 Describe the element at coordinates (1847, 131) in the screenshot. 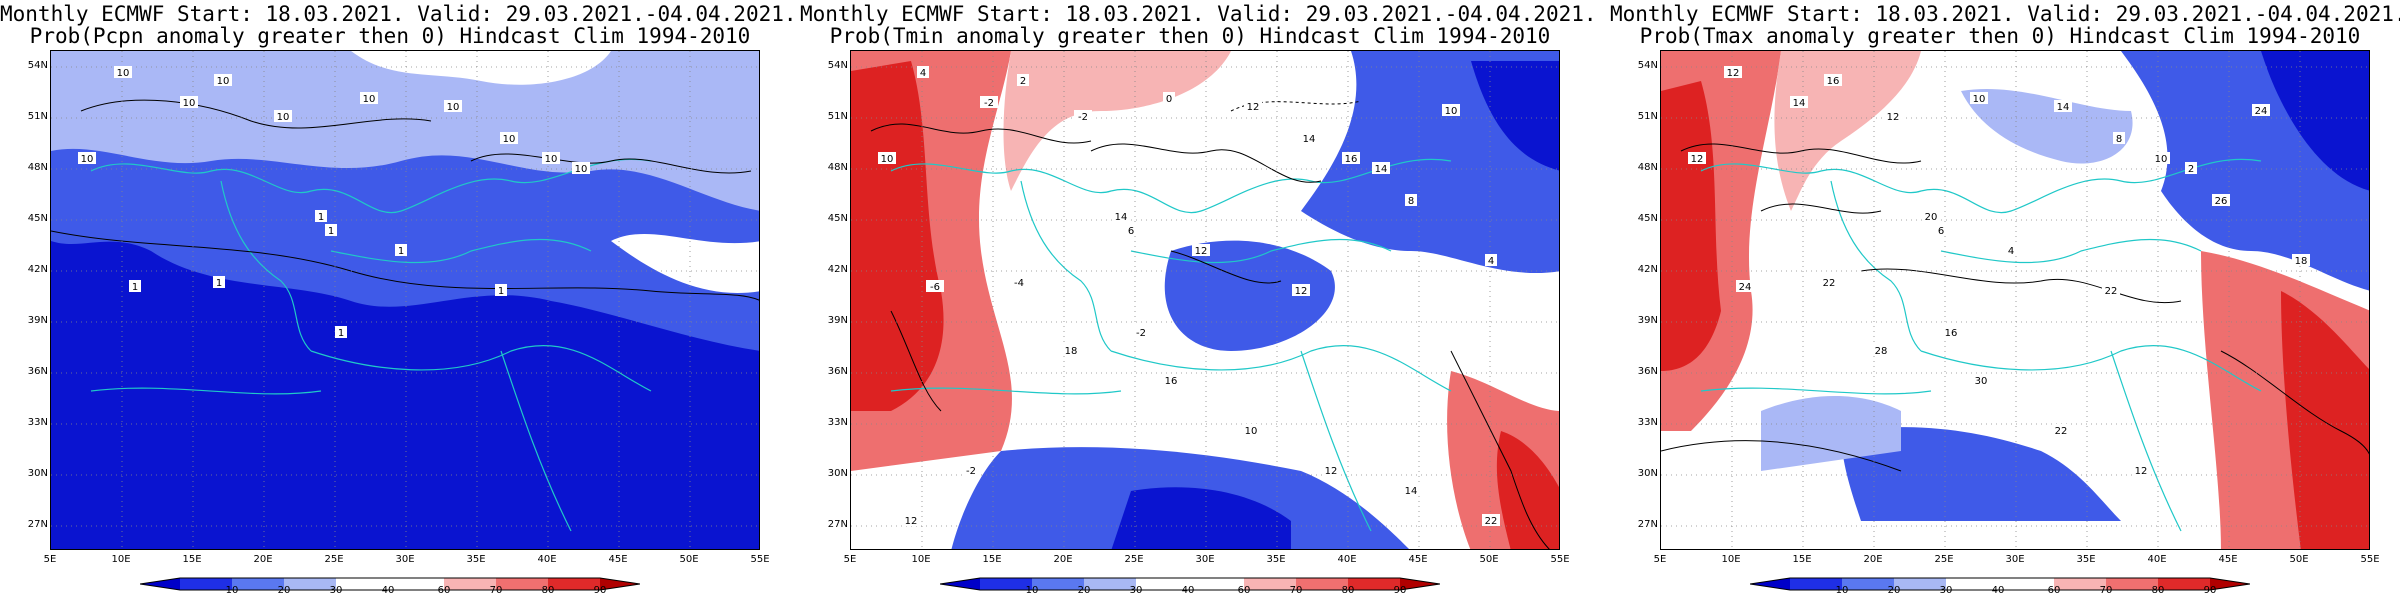

I see `map-fill-lightred-west` at that location.